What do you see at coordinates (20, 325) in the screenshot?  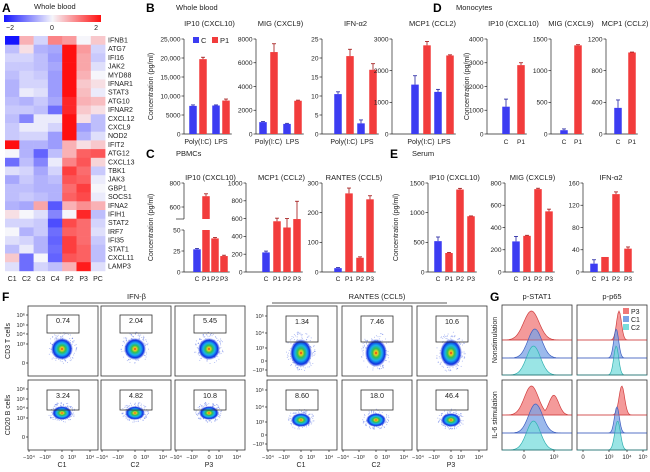 I see `y-tick-label: 10⁵` at bounding box center [20, 325].